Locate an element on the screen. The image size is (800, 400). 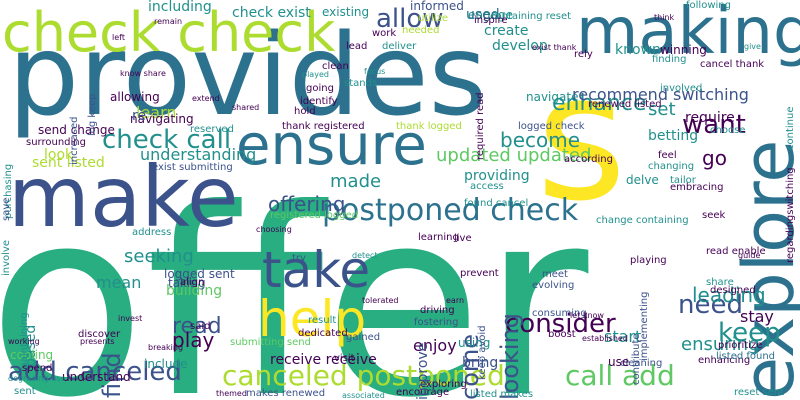
word-cloud-word: s is located at coordinates (581, 138).